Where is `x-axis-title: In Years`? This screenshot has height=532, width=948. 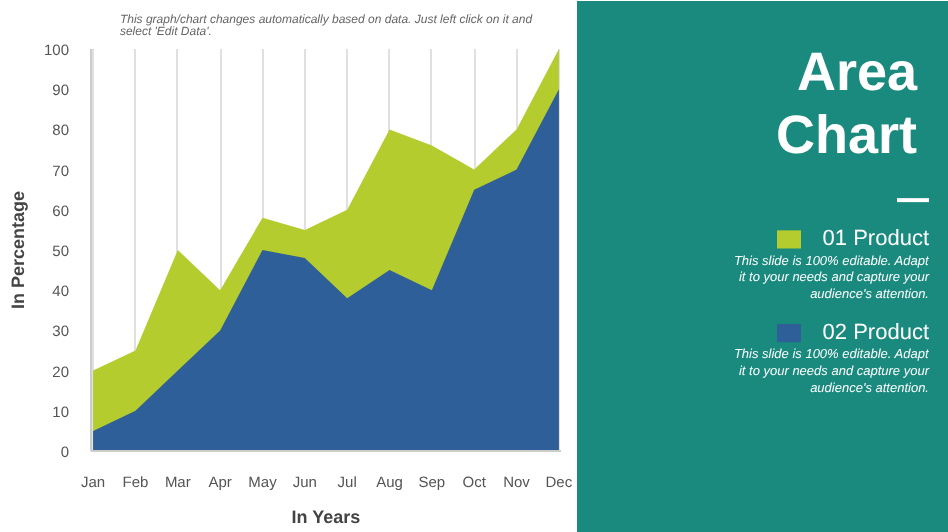
x-axis-title: In Years is located at coordinates (326, 517).